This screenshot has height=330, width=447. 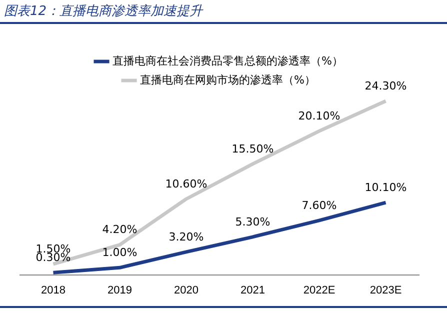 I want to click on data-label: 24.30%, so click(x=385, y=85).